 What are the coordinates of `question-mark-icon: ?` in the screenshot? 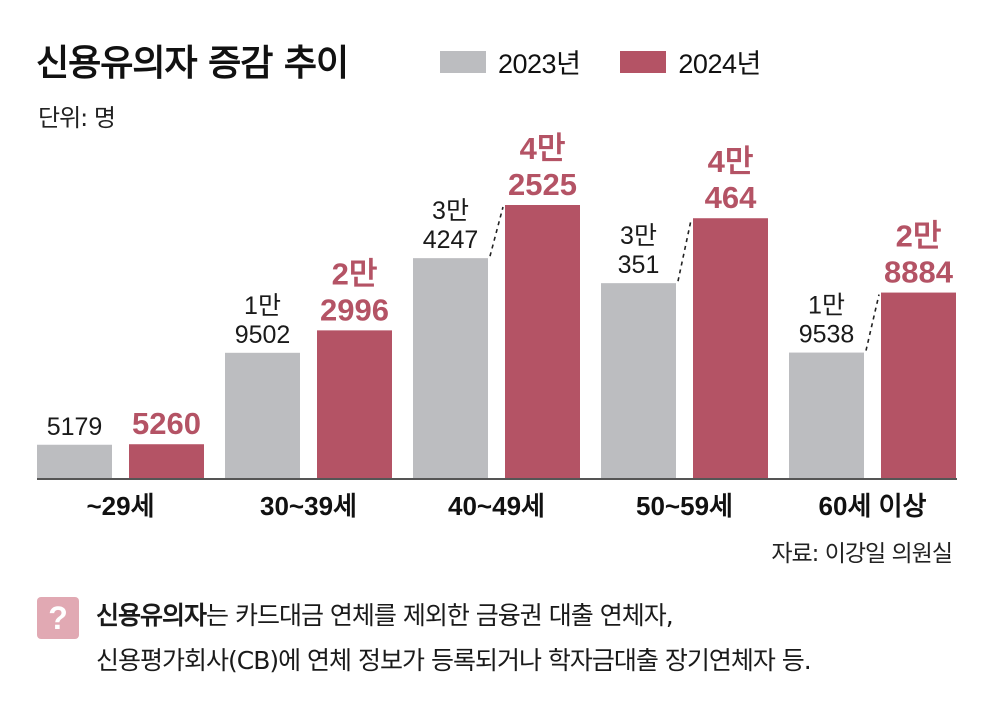 It's located at (58, 618).